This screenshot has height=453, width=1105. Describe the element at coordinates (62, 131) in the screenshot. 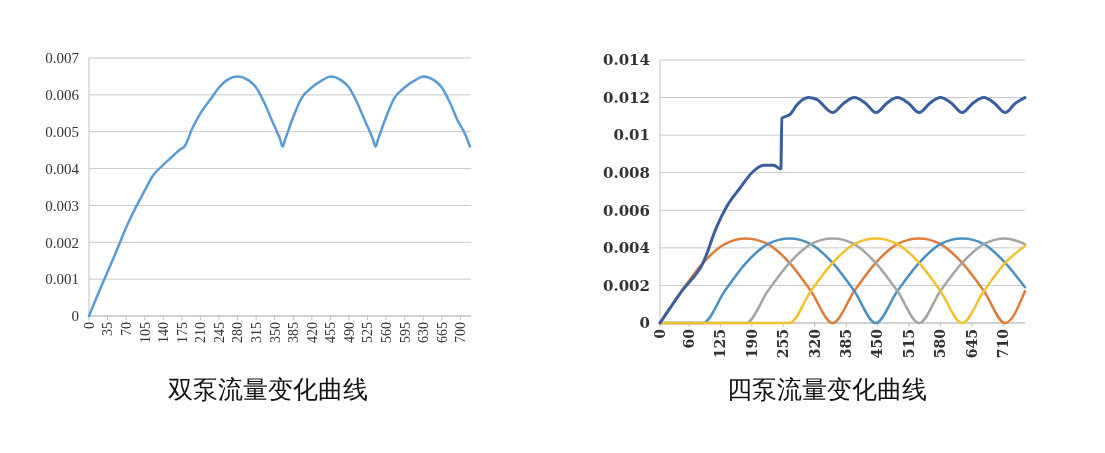

I see `y-tick-label: 0.005` at that location.